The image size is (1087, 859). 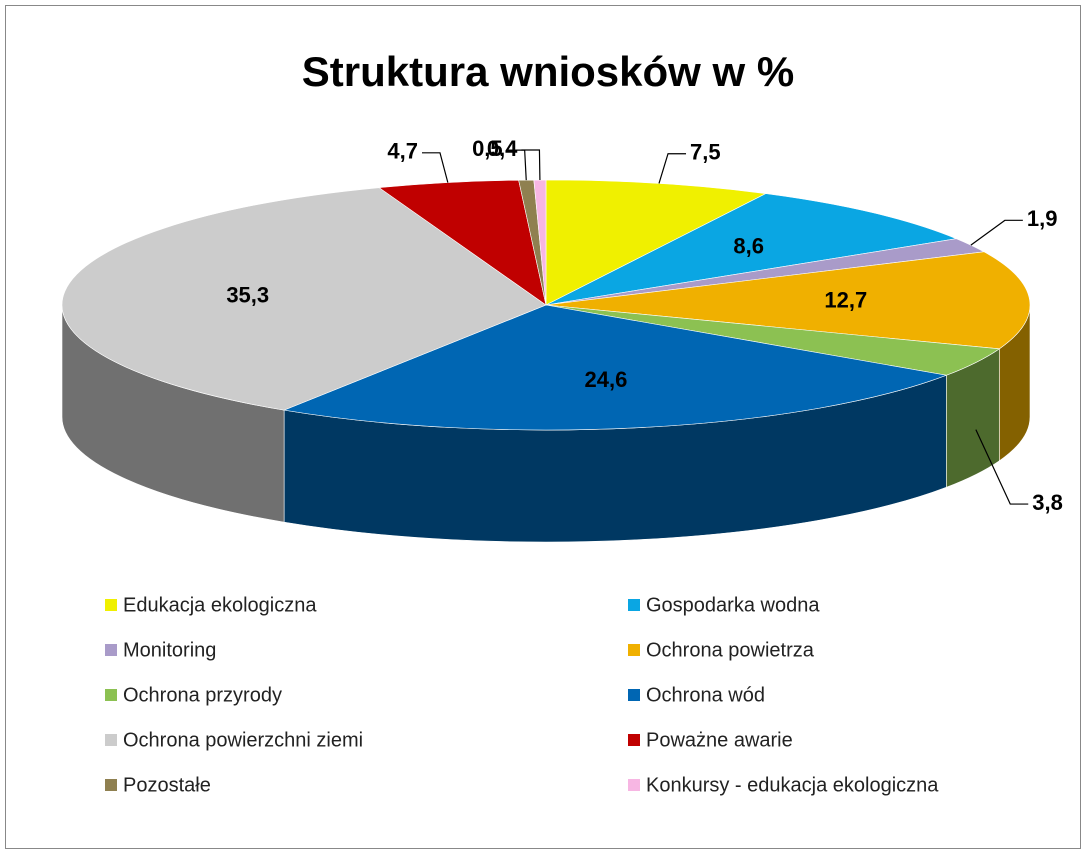 What do you see at coordinates (167, 785) in the screenshot?
I see `legend-label: Pozostałe` at bounding box center [167, 785].